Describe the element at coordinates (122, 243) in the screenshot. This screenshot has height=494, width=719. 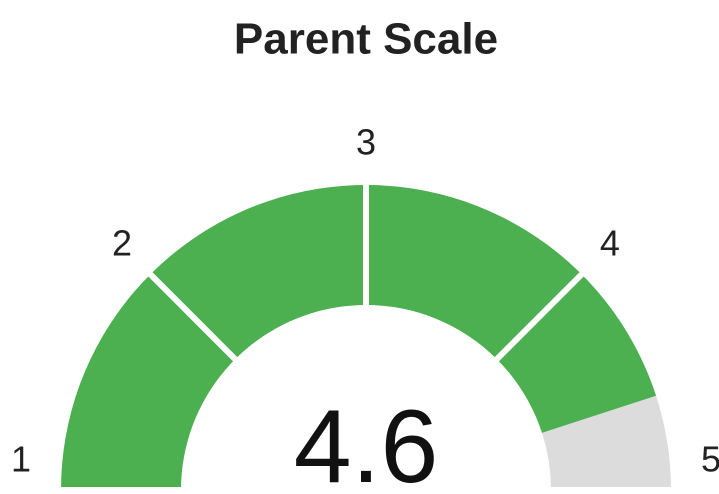
I see `tick-label: 2` at that location.